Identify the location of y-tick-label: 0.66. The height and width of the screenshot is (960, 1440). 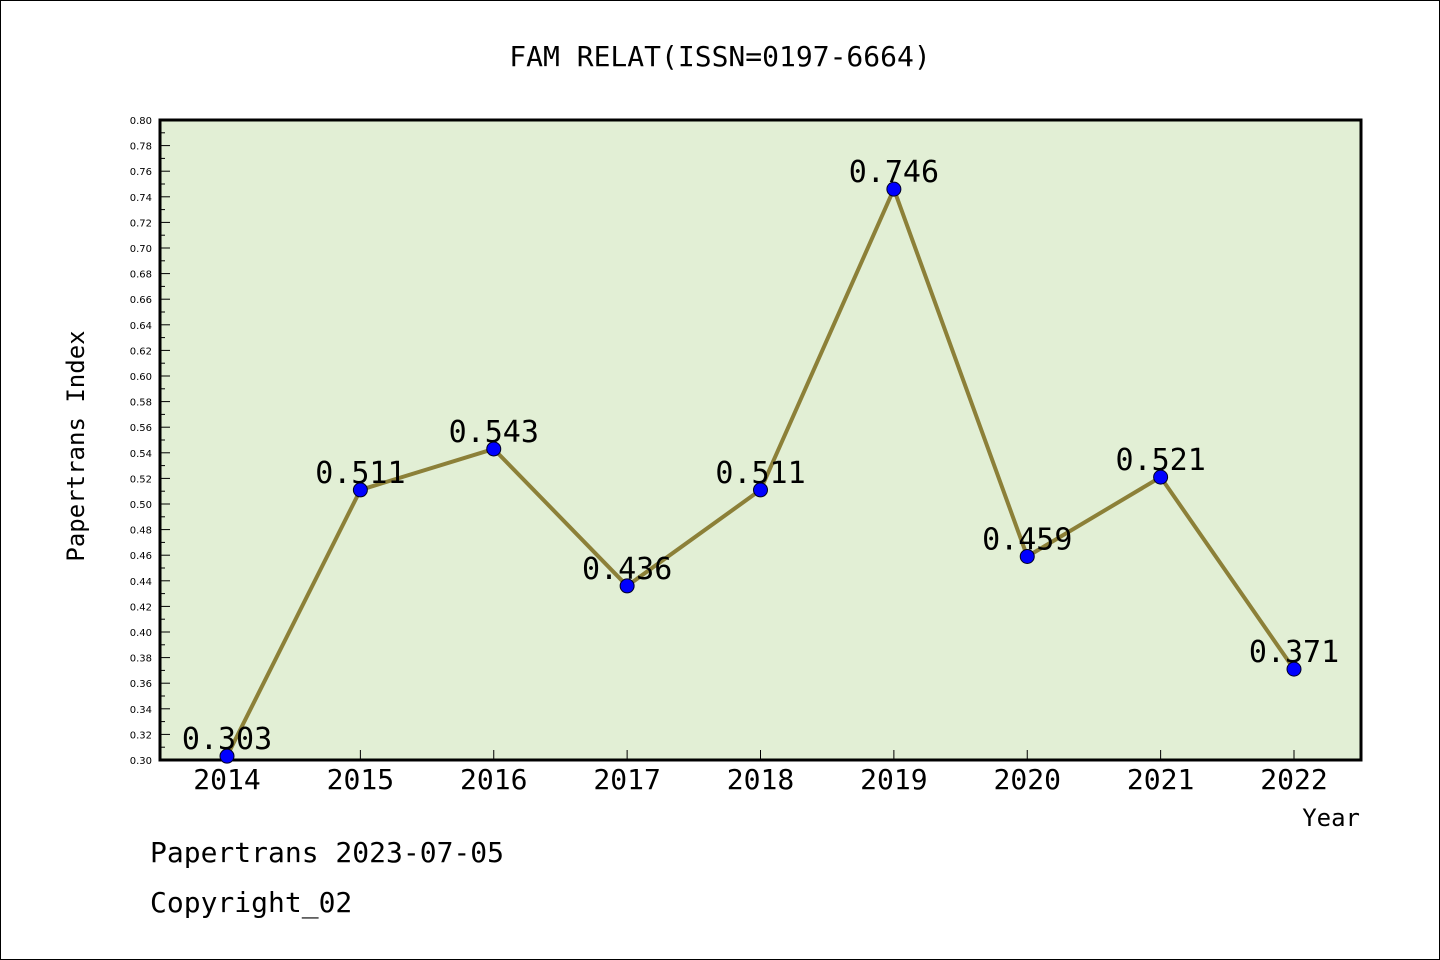
(141, 300).